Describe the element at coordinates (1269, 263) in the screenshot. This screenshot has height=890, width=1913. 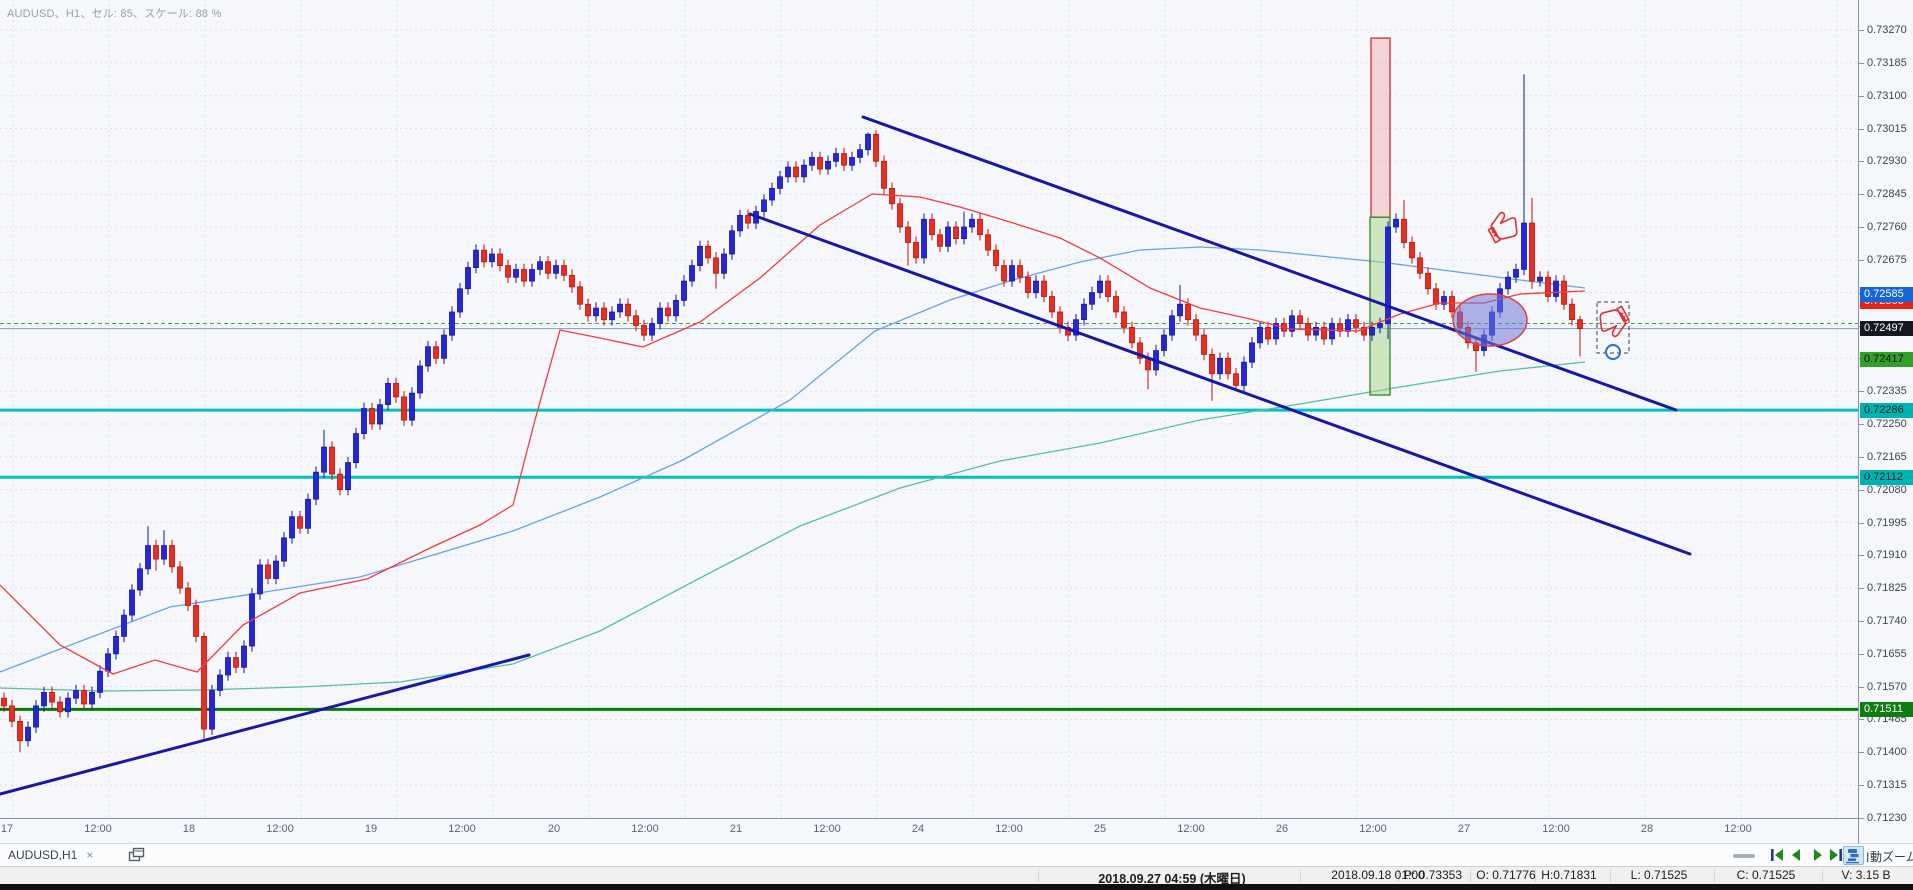
I see `descending-channel-upper` at that location.